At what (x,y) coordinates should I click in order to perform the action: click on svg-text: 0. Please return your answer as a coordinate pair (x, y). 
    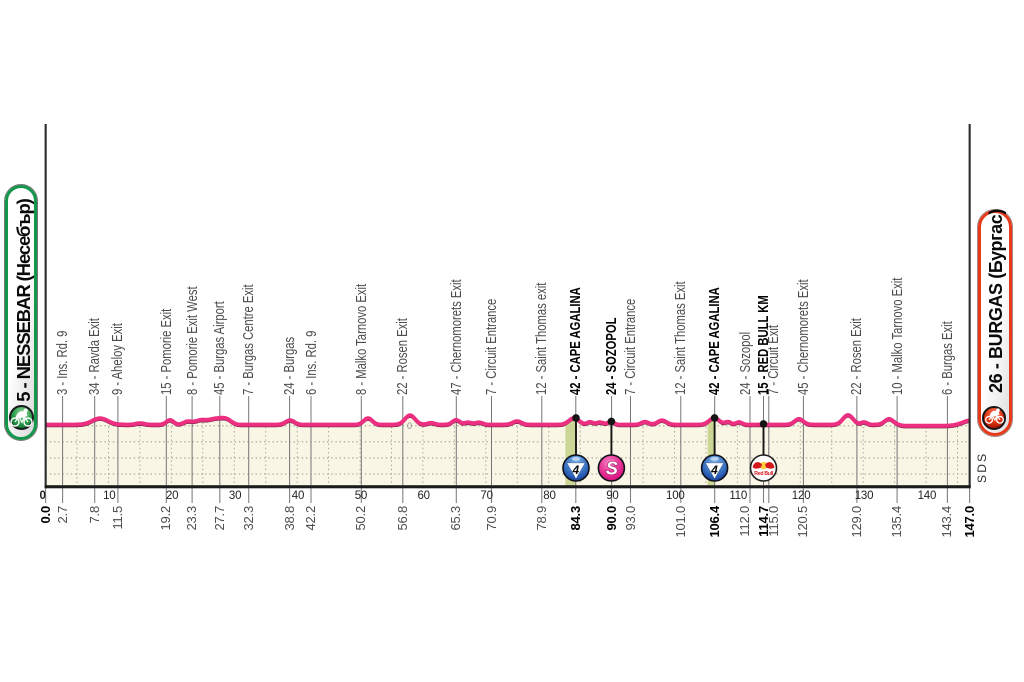
    Looking at the image, I should click on (409, 426).